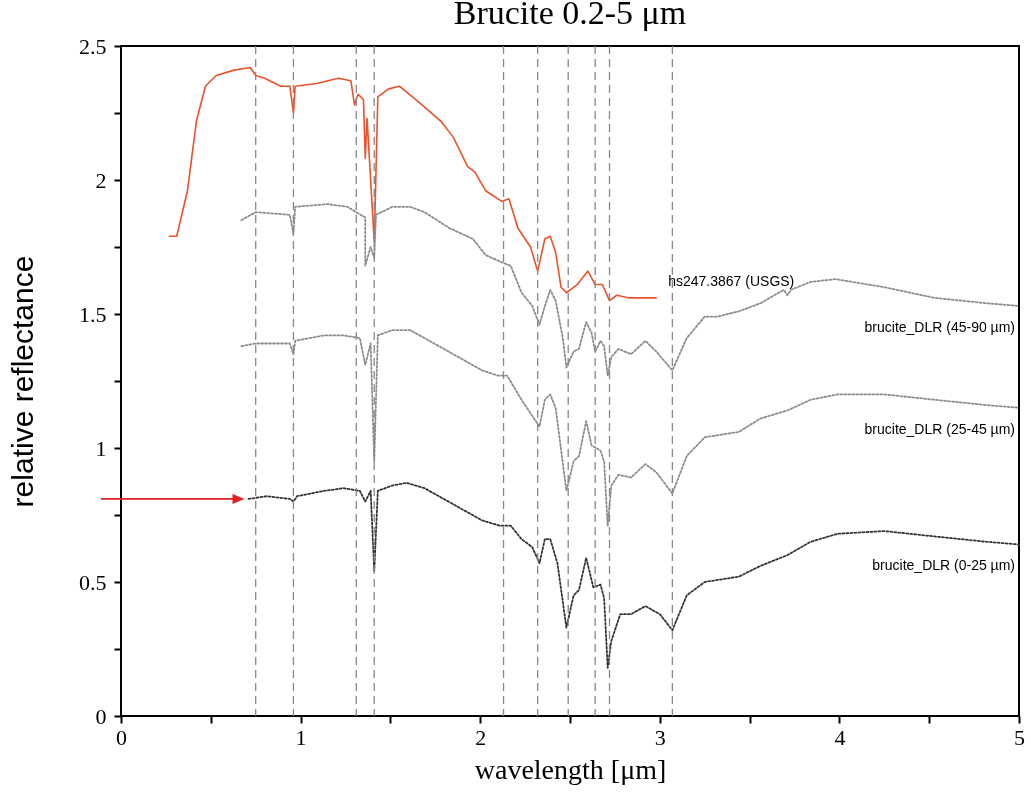  I want to click on x-tick-label: 4, so click(840, 737).